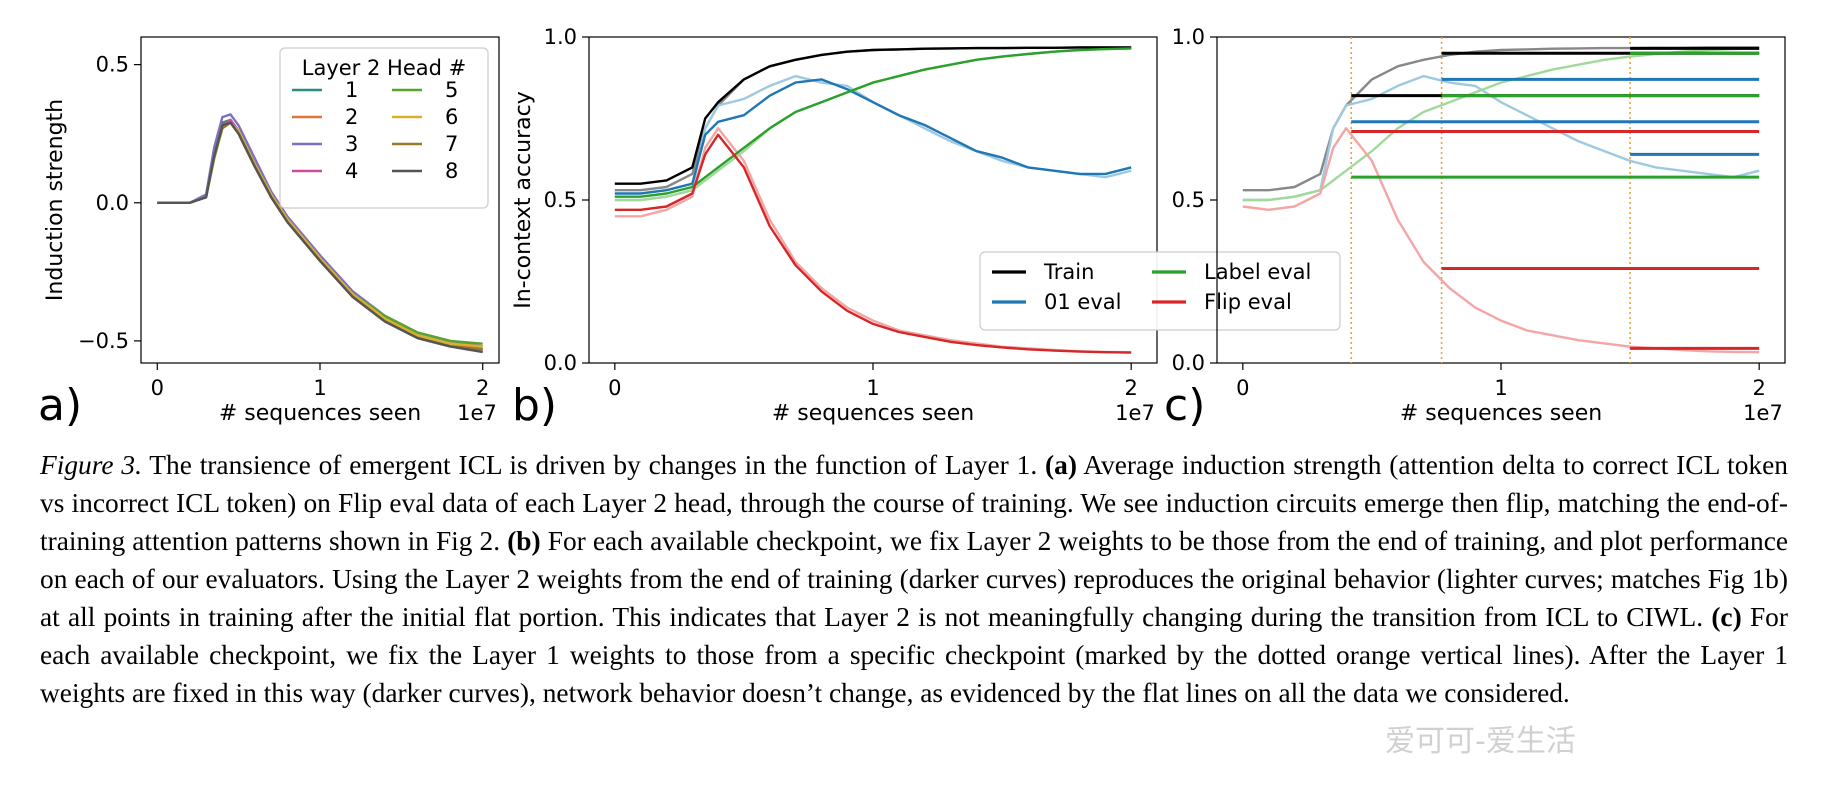 This screenshot has height=786, width=1822. I want to click on panel-a-legend-label-5: 6, so click(451, 117).